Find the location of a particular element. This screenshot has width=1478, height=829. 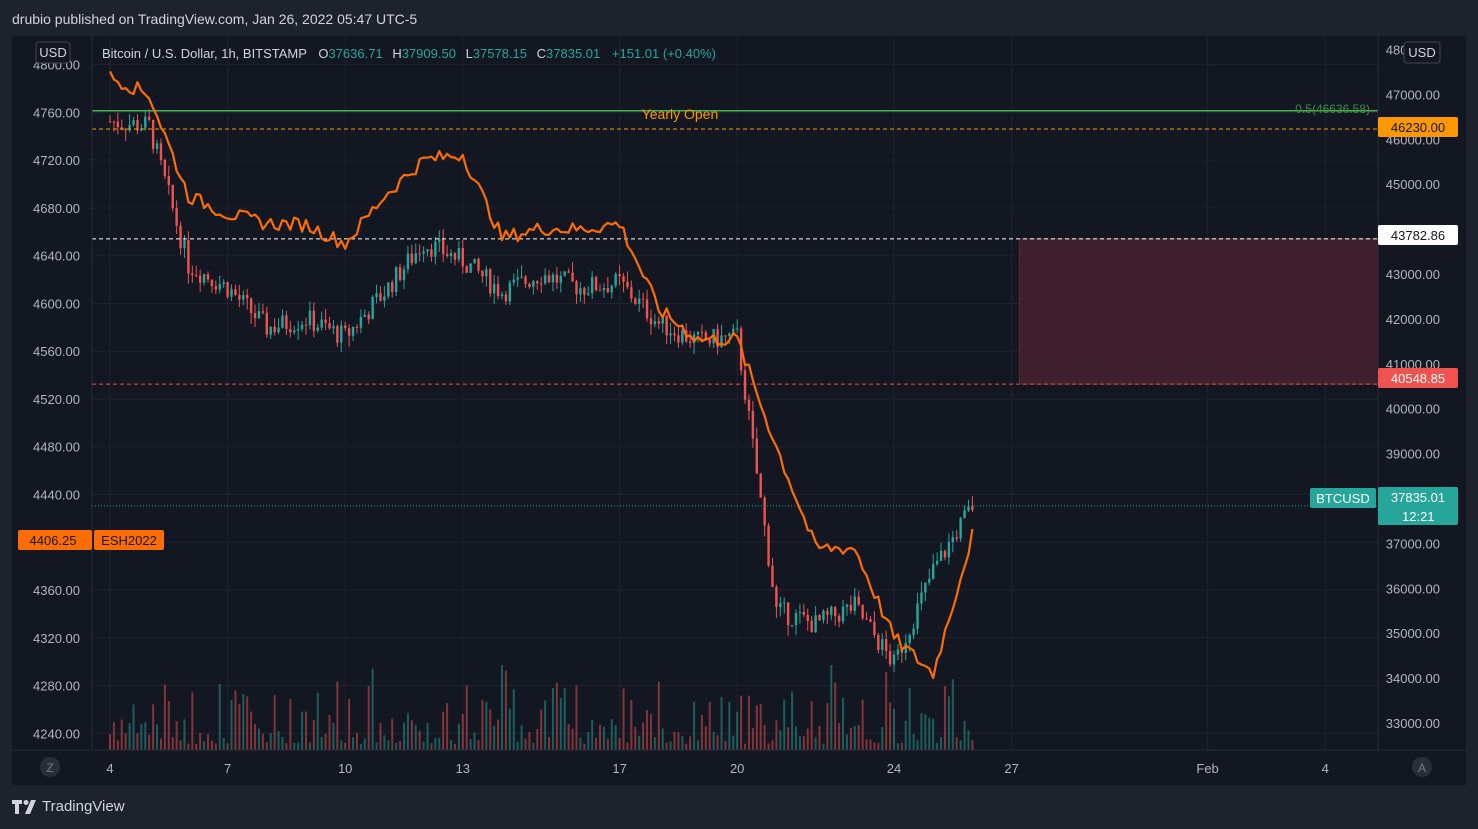

legend-low: 37578.15 is located at coordinates (500, 53).